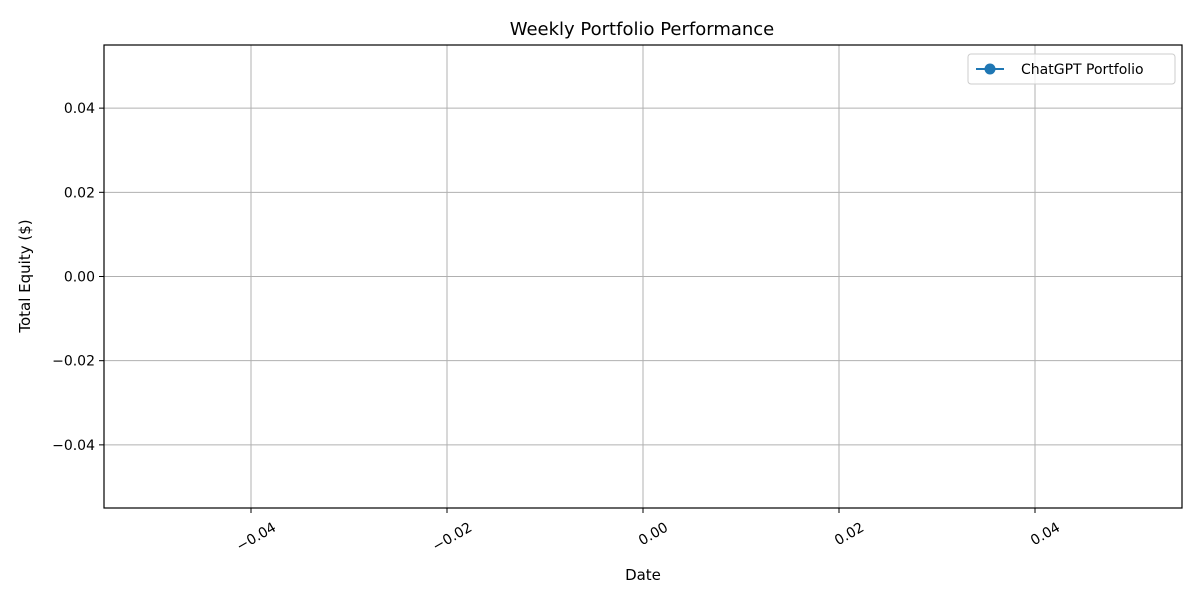 This screenshot has width=1200, height=600. Describe the element at coordinates (25, 276) in the screenshot. I see `y-axis-label: Total Equity ($)` at that location.